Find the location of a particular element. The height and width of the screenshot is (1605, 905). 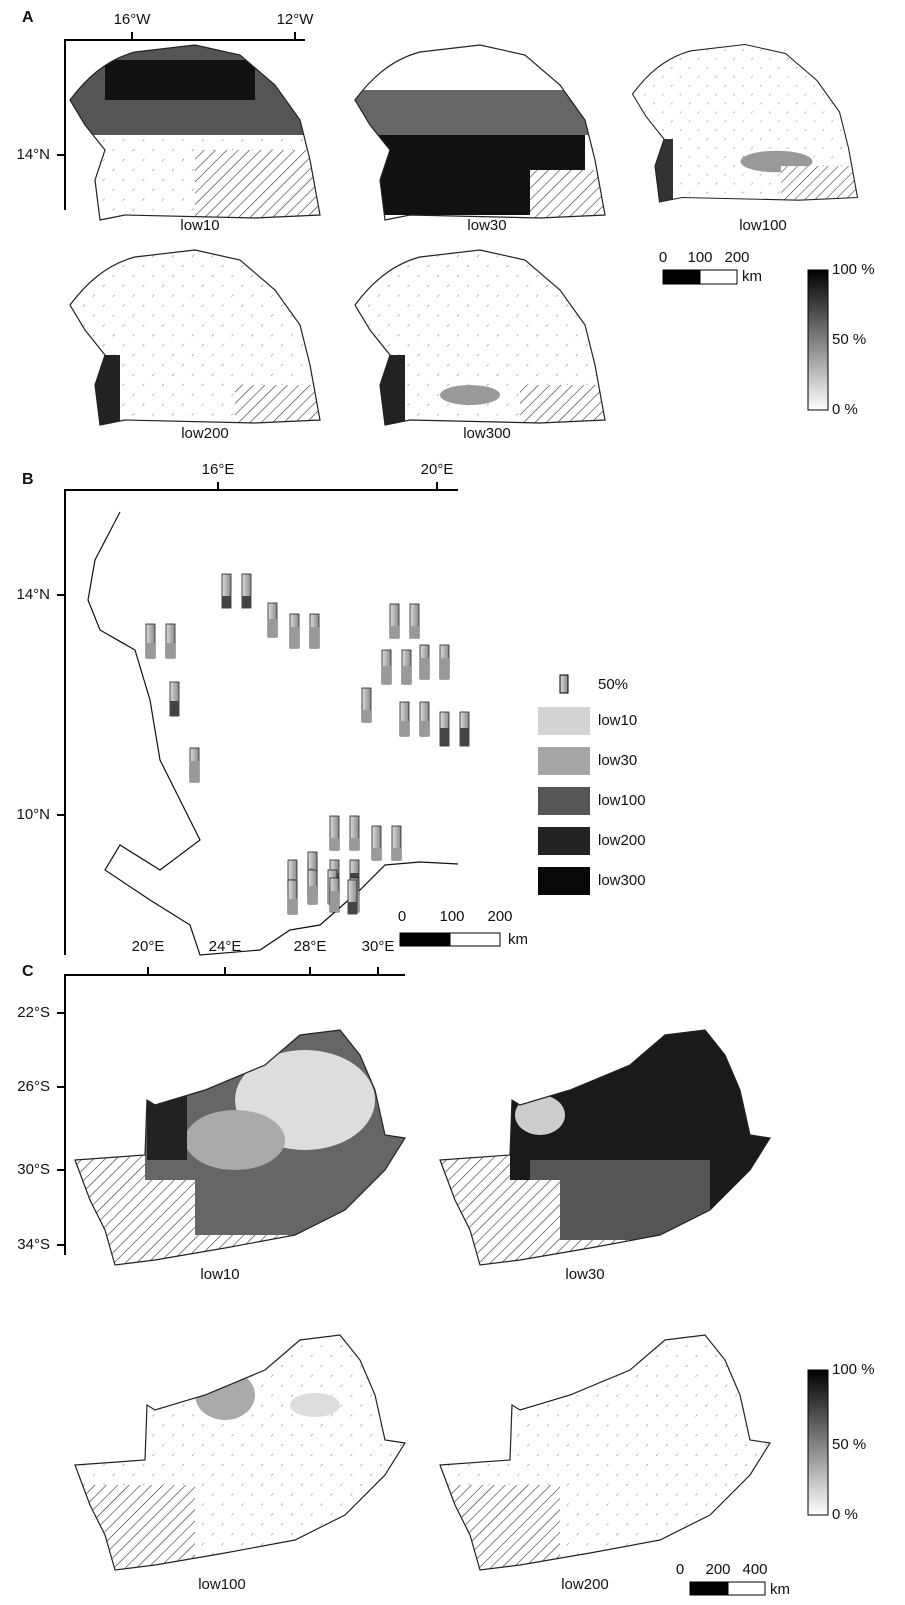

x-tick-label: 28°E is located at coordinates (310, 946).